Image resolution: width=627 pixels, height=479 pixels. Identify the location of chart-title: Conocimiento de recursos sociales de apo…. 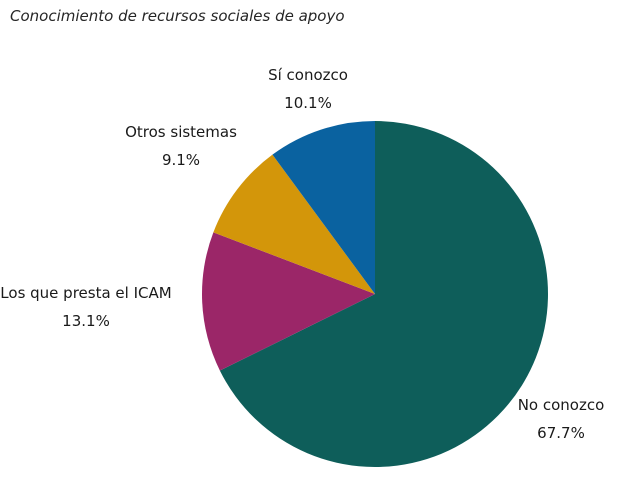
(177, 16).